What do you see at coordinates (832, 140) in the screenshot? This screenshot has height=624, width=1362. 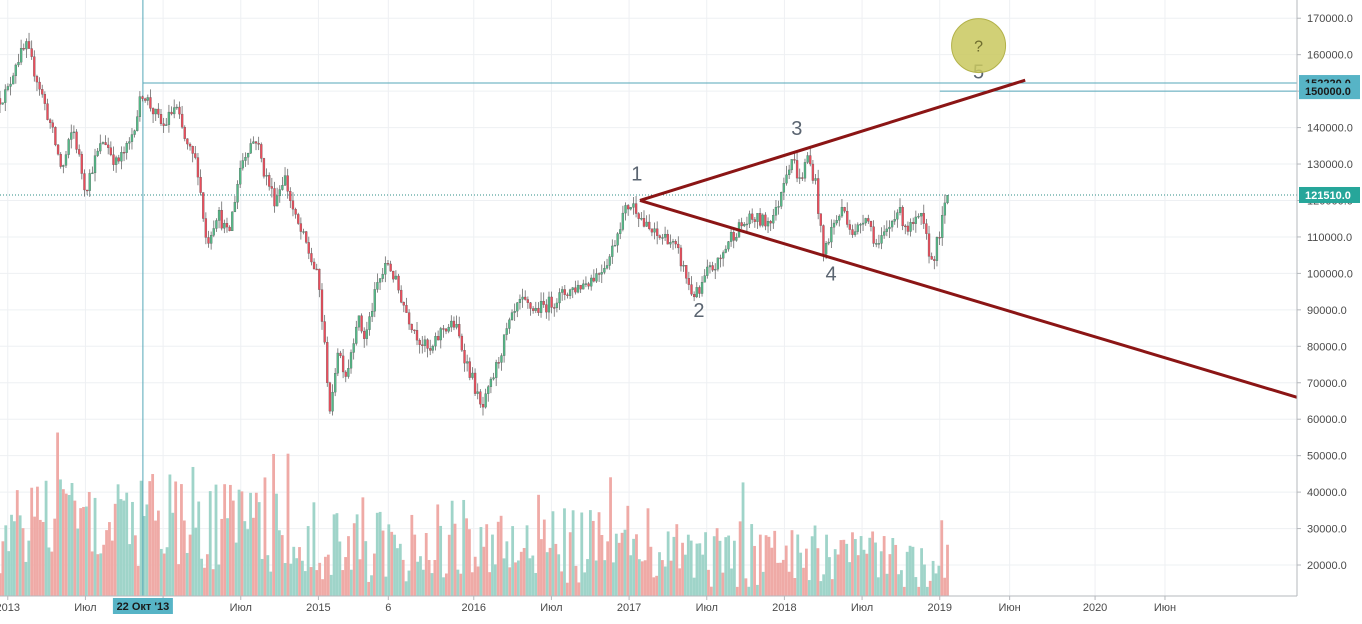 I see `trendline-upper` at bounding box center [832, 140].